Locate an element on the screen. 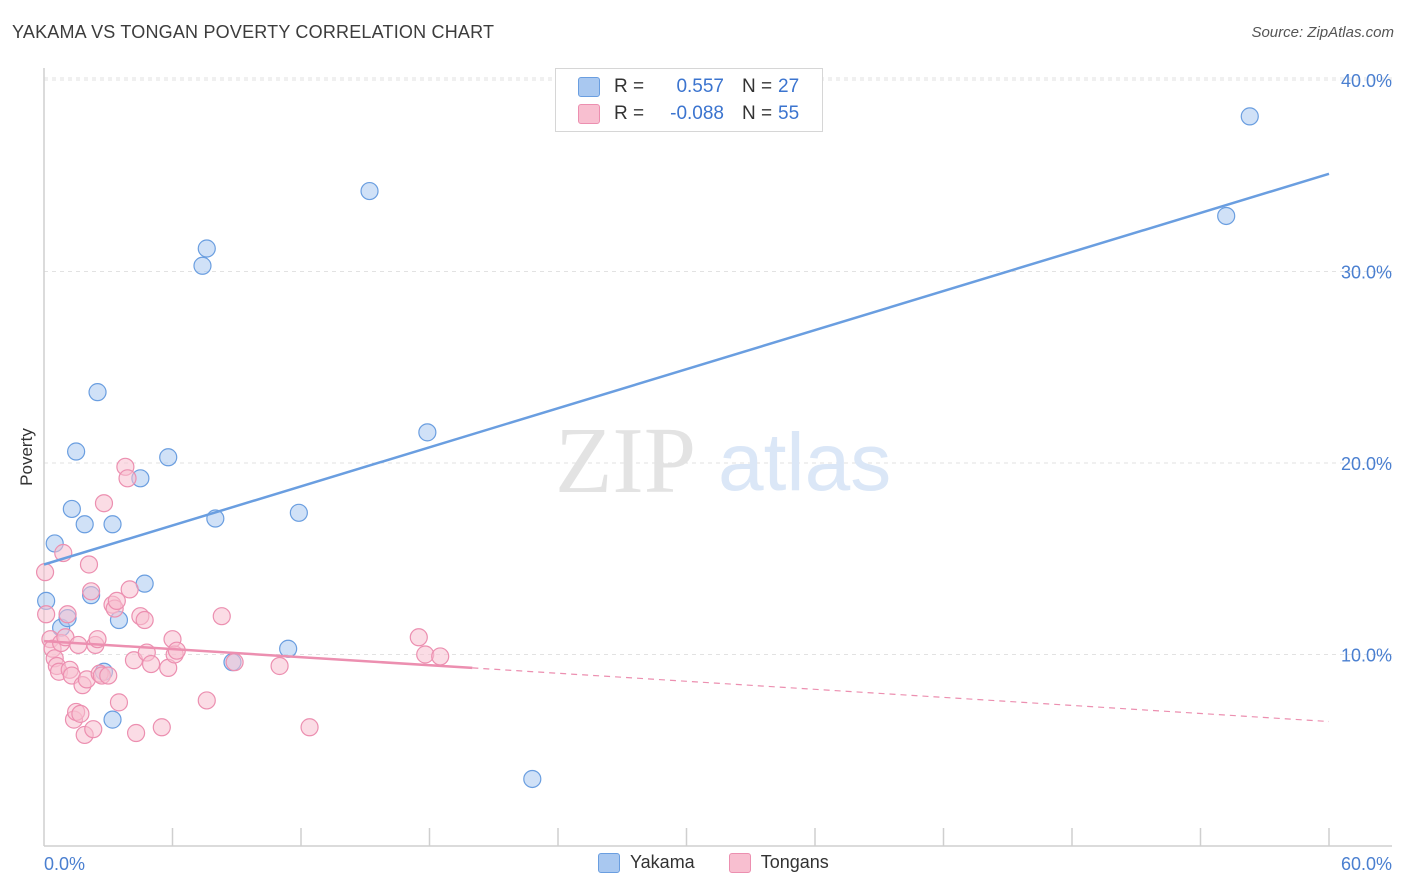 This screenshot has height=892, width=1406. series-legend-tongans: Tongans is located at coordinates (778, 862).